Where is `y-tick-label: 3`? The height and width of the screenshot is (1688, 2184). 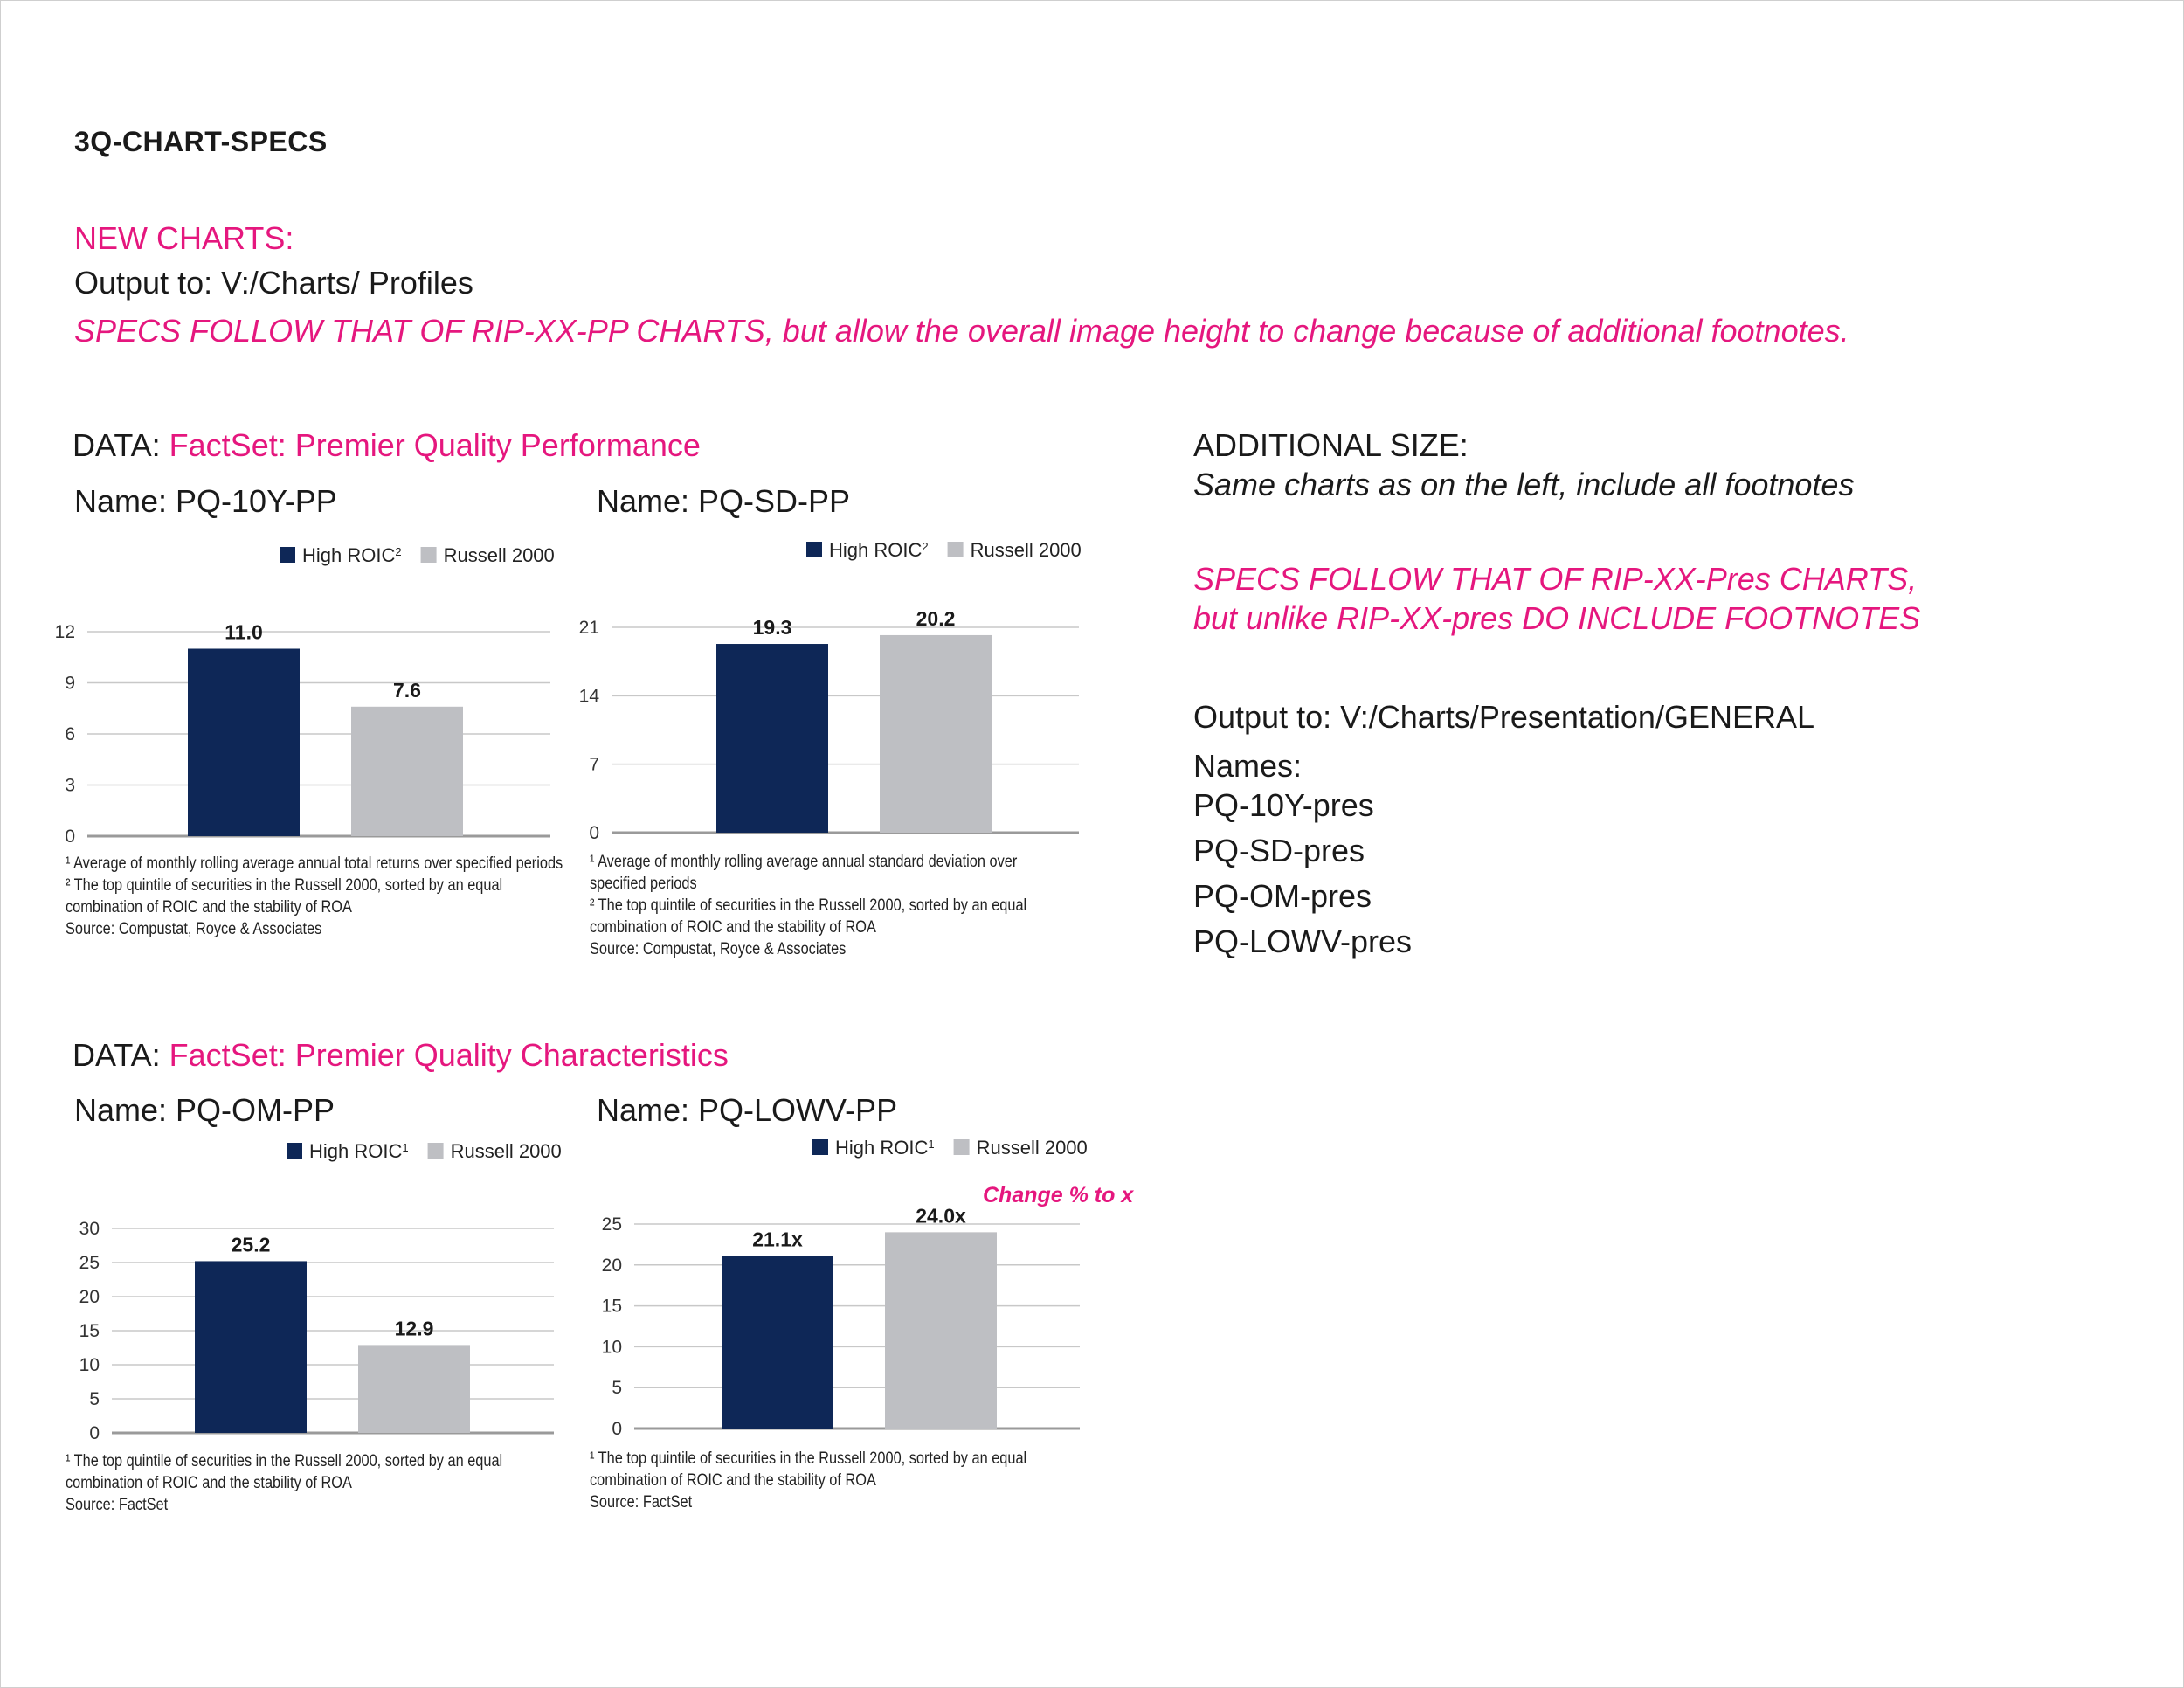 y-tick-label: 3 is located at coordinates (70, 786).